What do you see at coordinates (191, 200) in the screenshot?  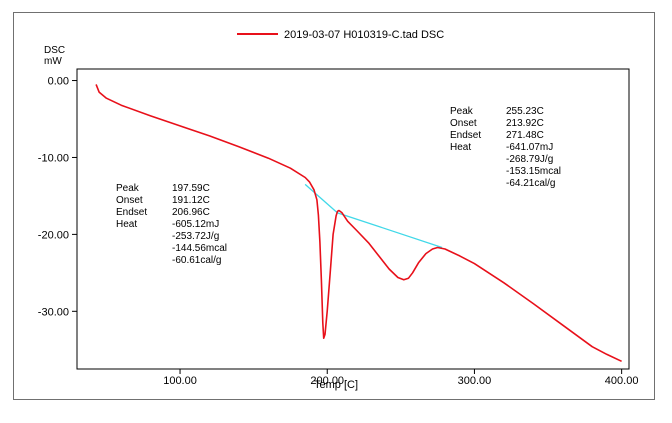 I see `annotation-value: 191.12C` at bounding box center [191, 200].